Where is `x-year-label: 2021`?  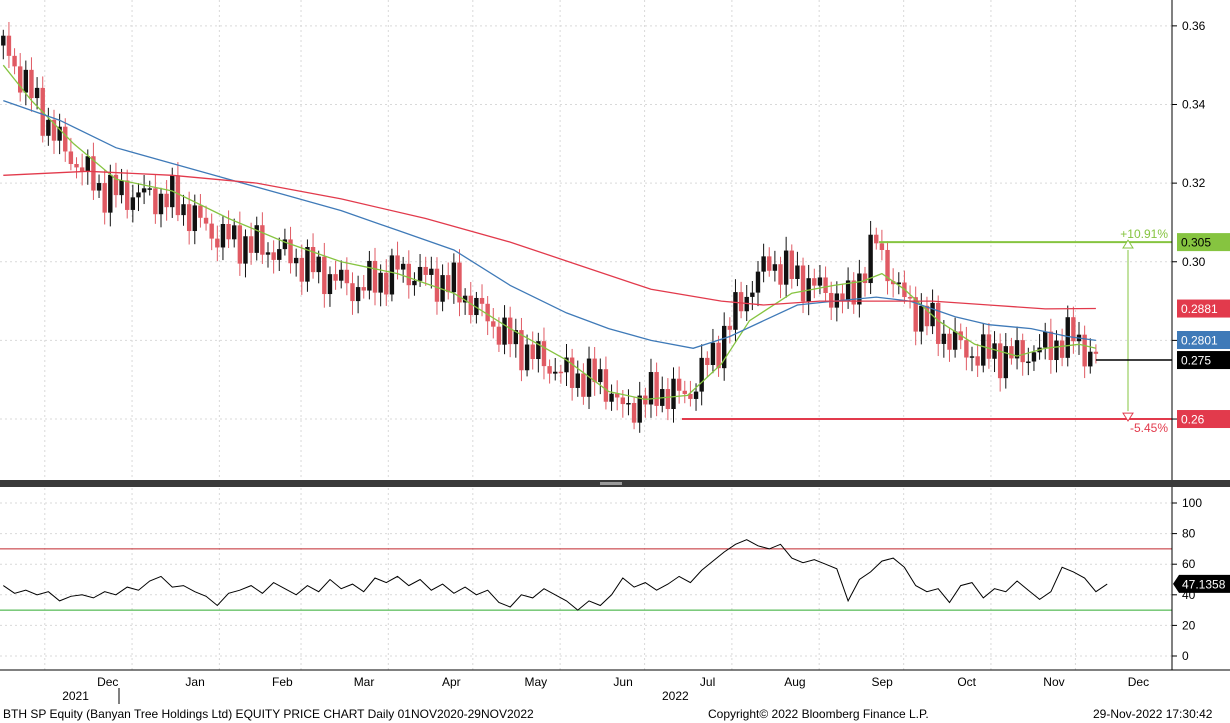 x-year-label: 2021 is located at coordinates (75, 696).